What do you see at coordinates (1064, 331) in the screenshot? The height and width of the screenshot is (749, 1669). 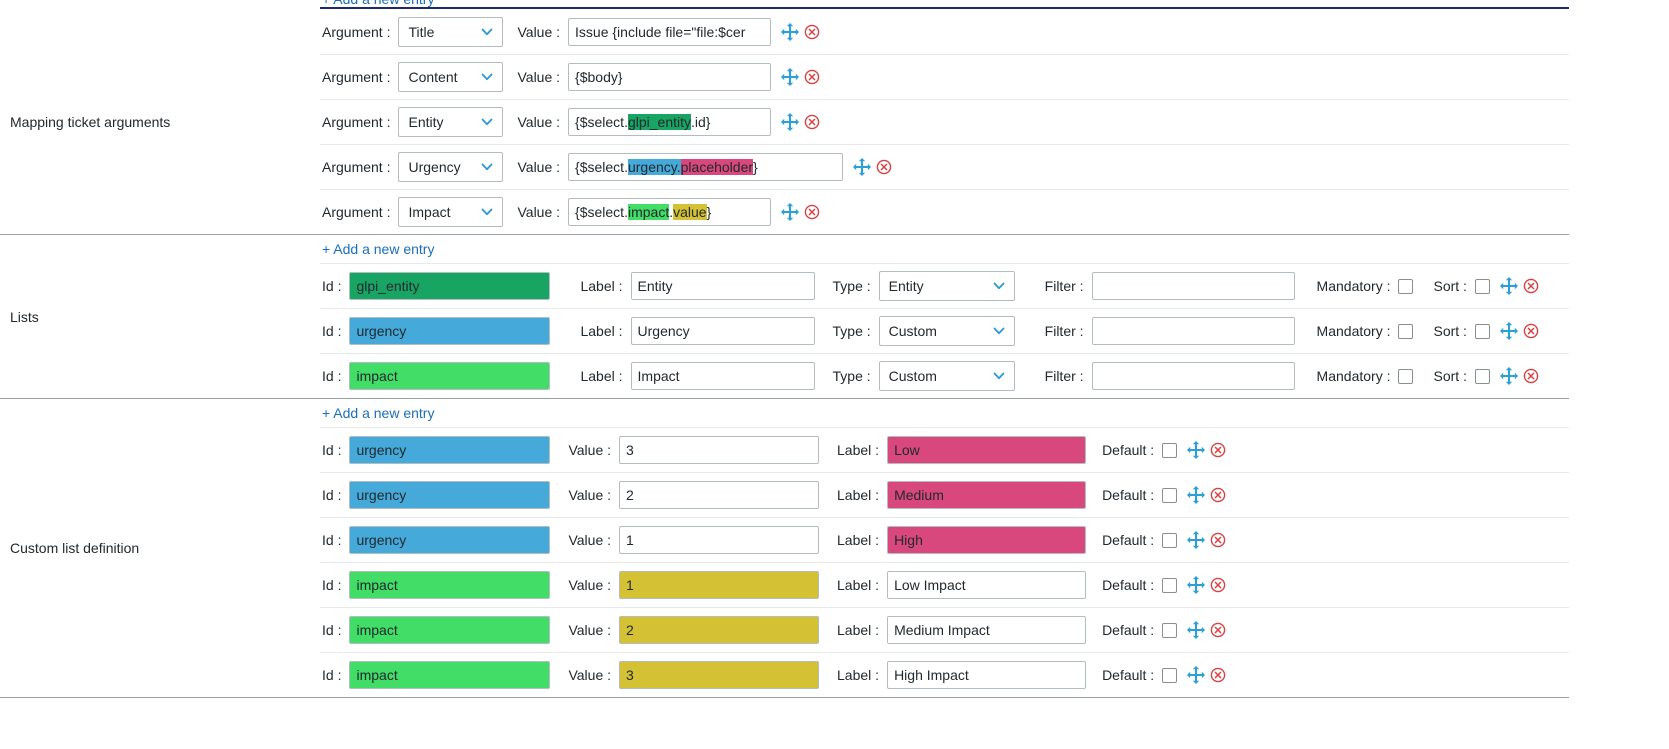 I see `filter-label: Filter :` at bounding box center [1064, 331].